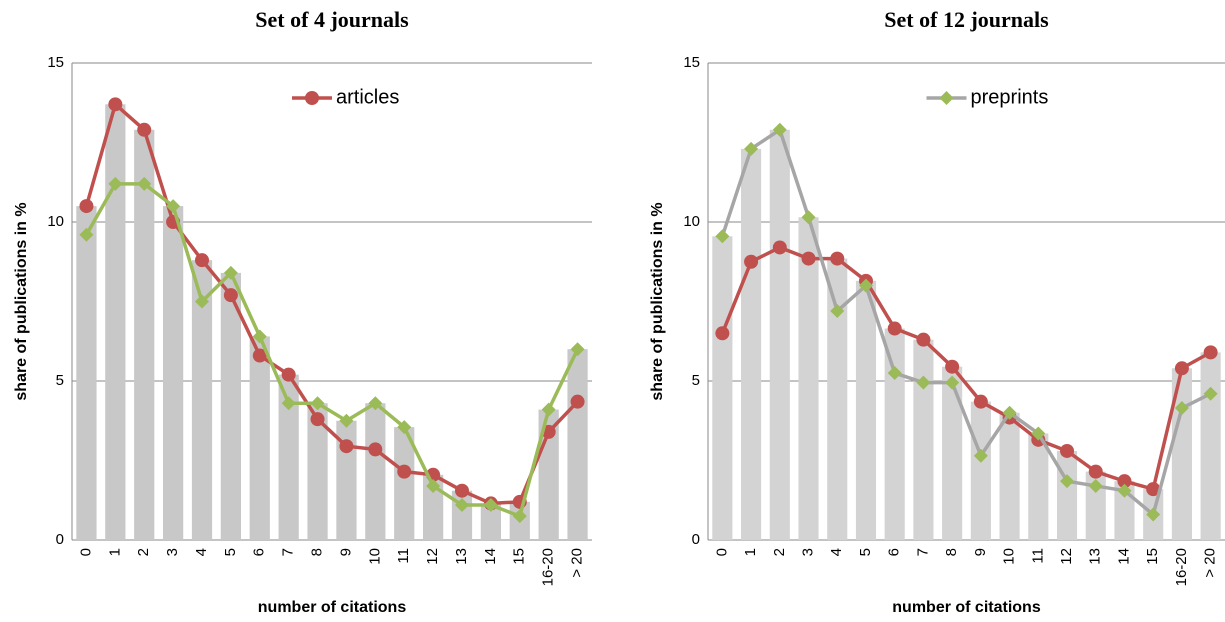 The image size is (1225, 622). I want to click on x-tick-label: 3, so click(807, 552).